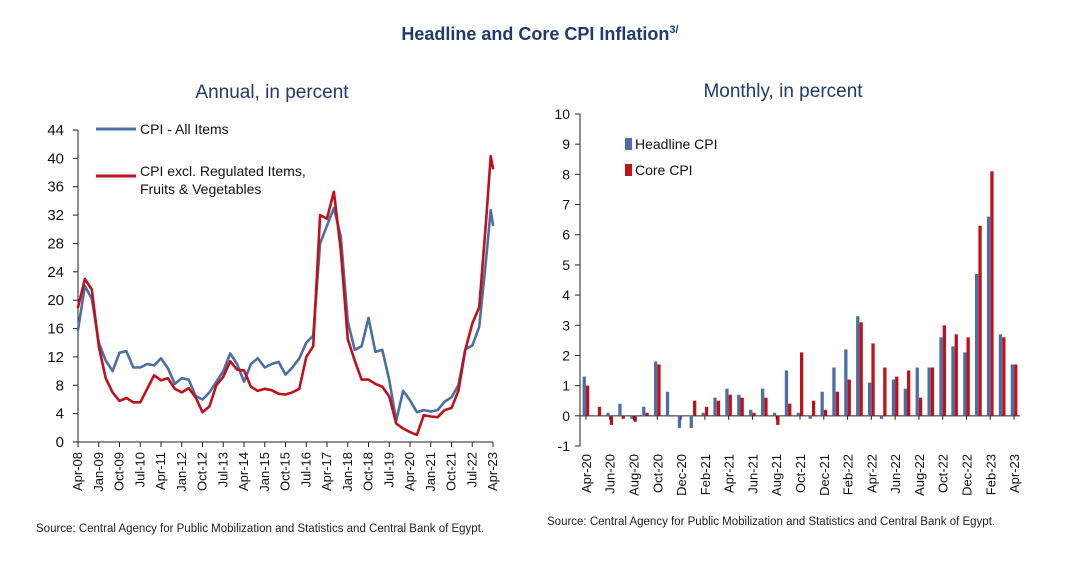 The height and width of the screenshot is (584, 1080). What do you see at coordinates (55, 158) in the screenshot?
I see `annual-y-tick-label: 40` at bounding box center [55, 158].